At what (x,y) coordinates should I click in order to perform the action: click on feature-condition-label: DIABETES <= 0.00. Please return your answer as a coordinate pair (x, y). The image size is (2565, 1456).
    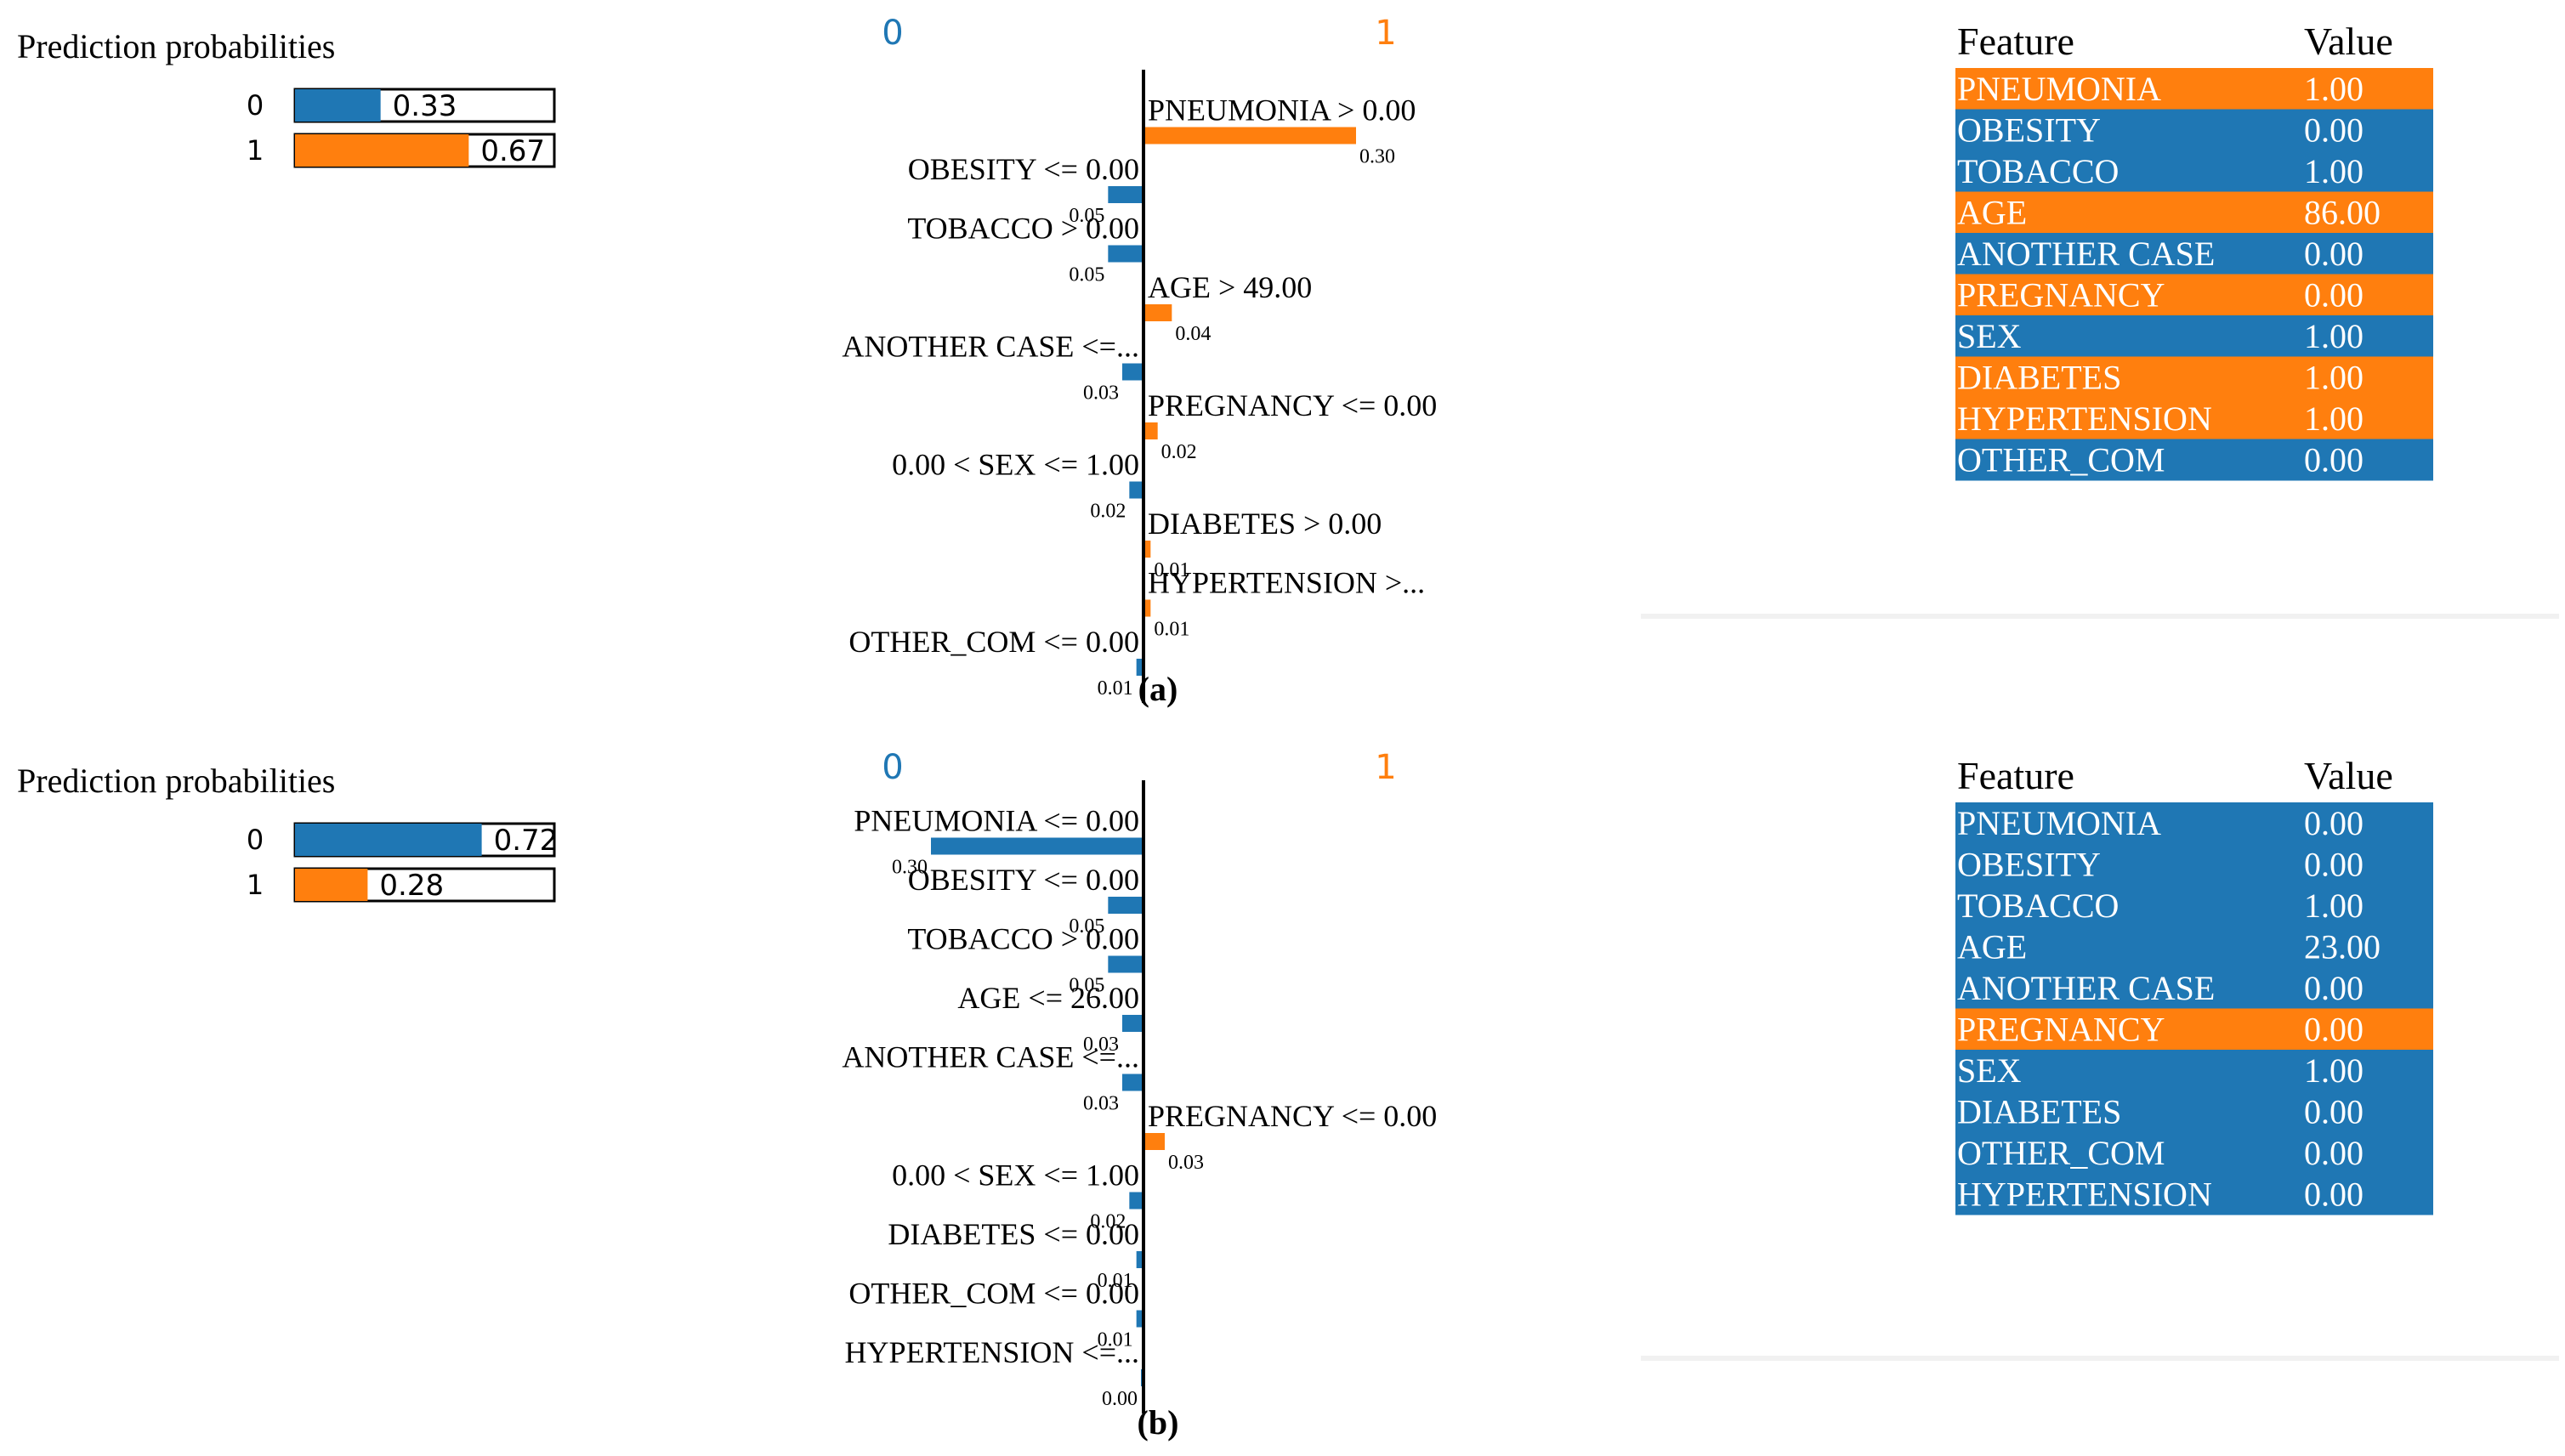
    Looking at the image, I should click on (1014, 1234).